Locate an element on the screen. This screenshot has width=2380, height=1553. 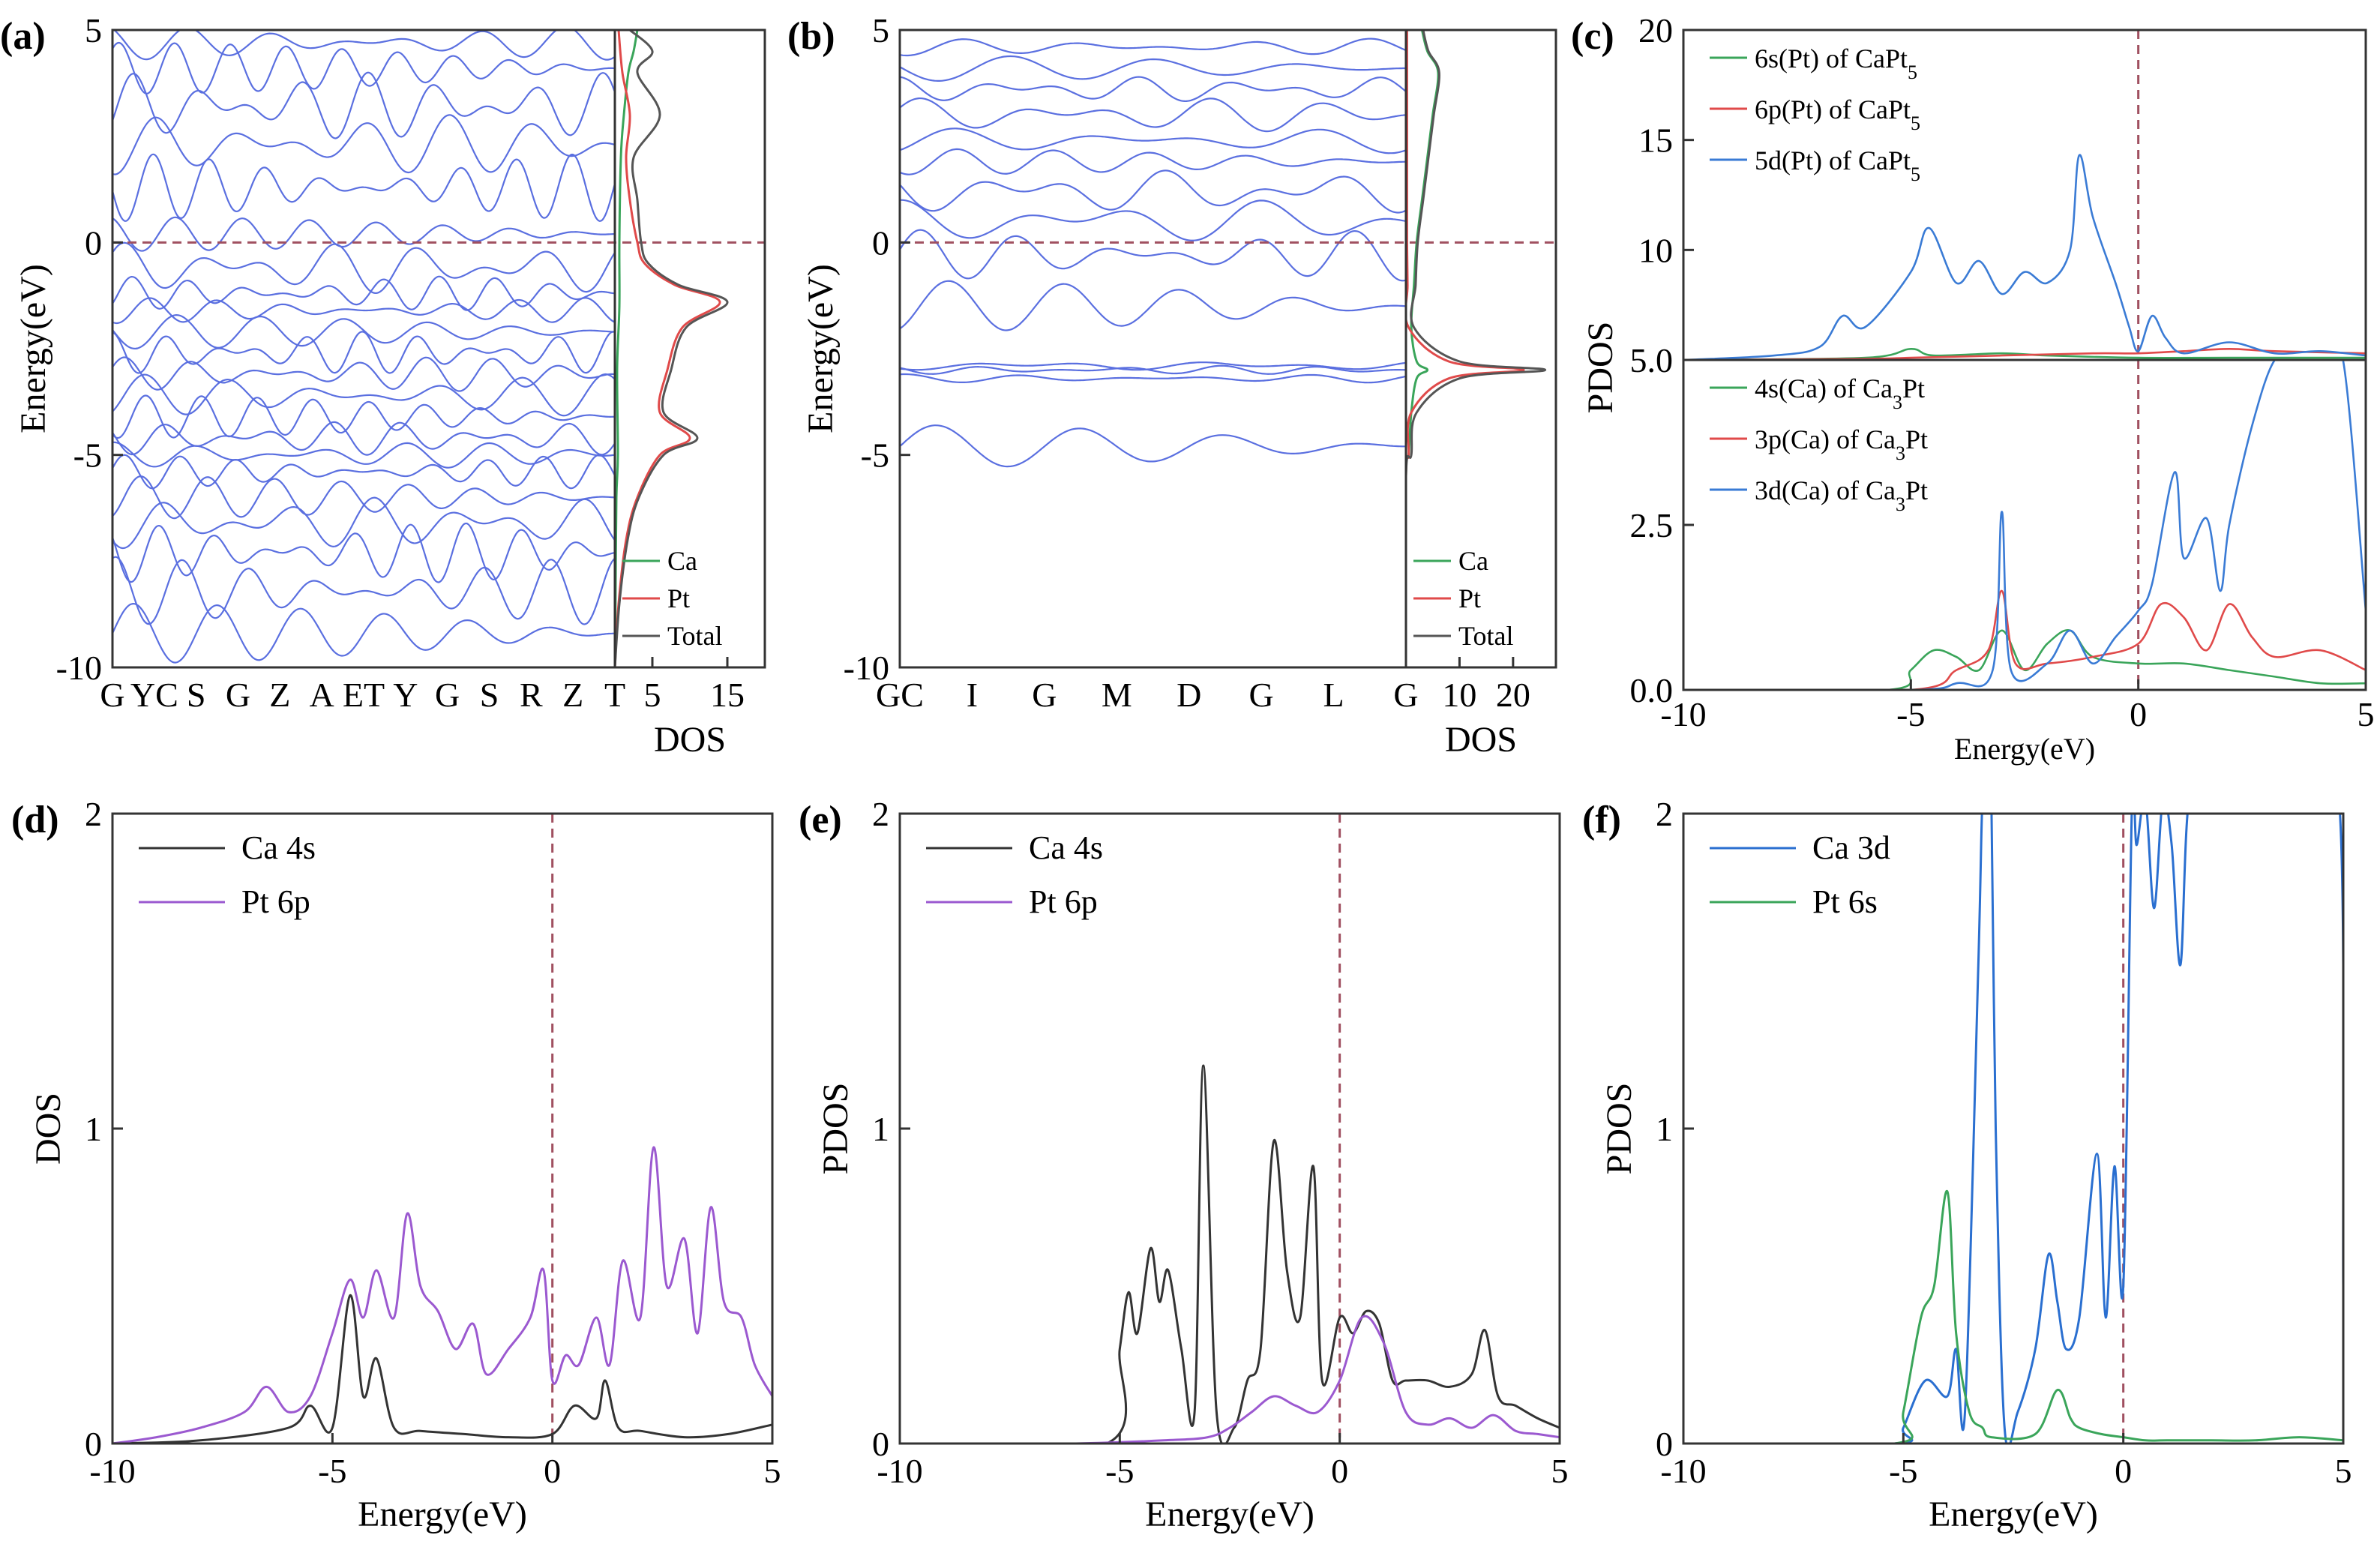
panel-label: (c) is located at coordinates (1592, 36).